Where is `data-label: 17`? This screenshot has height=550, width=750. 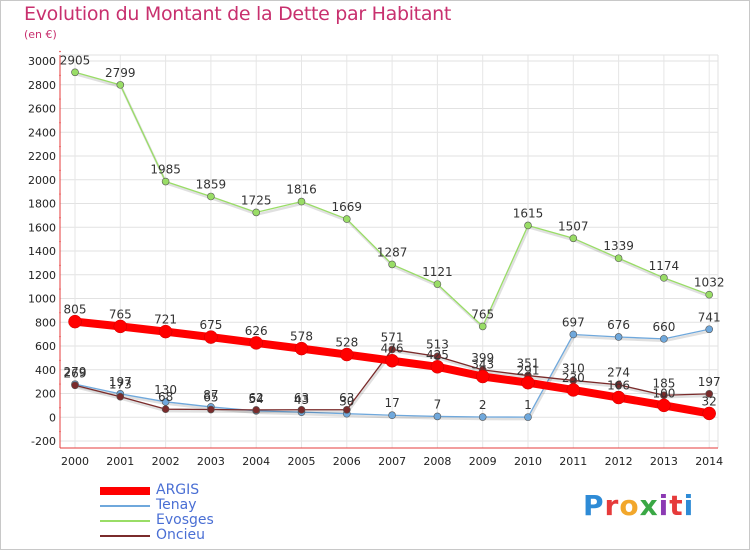
data-label: 17 is located at coordinates (391, 403).